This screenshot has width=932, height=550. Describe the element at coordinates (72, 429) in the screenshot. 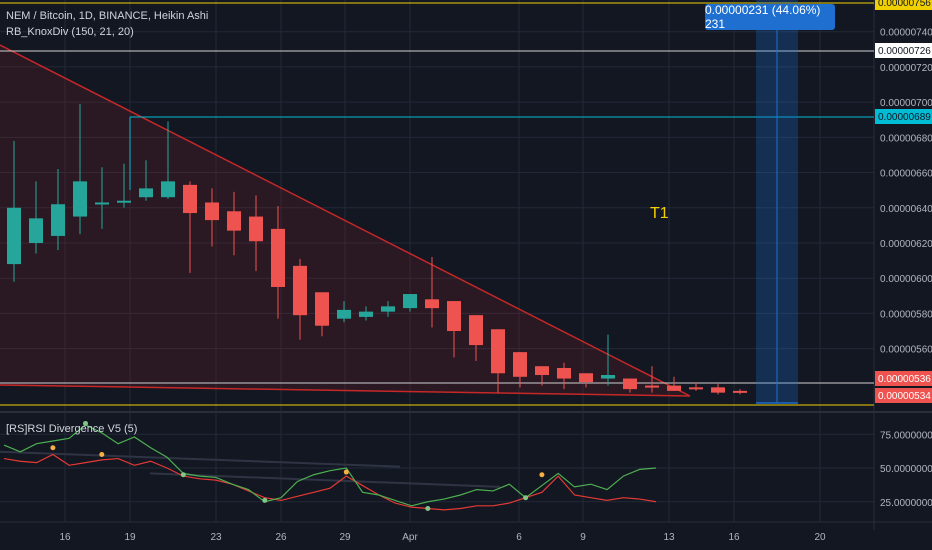

I see `rsi-legend: [RS]RSI Divergence V5 (5)` at that location.